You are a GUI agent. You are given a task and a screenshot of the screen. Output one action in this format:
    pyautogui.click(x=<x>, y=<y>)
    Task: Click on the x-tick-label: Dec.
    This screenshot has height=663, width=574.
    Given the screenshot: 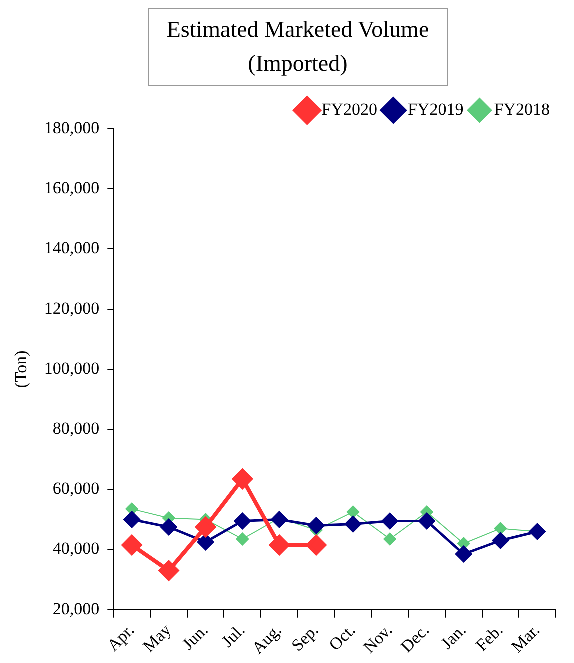 What is the action you would take?
    pyautogui.click(x=415, y=638)
    